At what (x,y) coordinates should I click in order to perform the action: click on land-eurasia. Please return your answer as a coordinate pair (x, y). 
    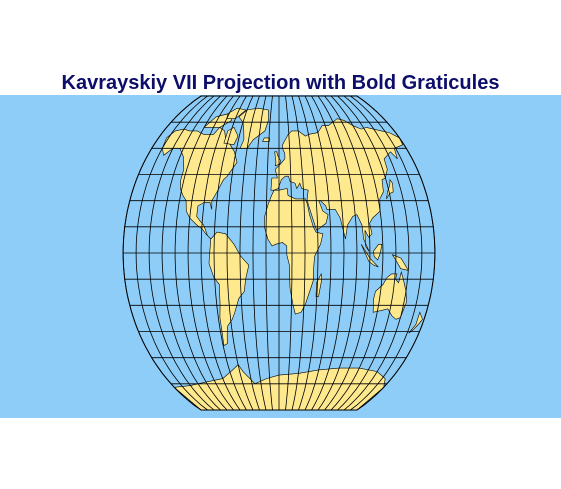
    Looking at the image, I should click on (337, 185).